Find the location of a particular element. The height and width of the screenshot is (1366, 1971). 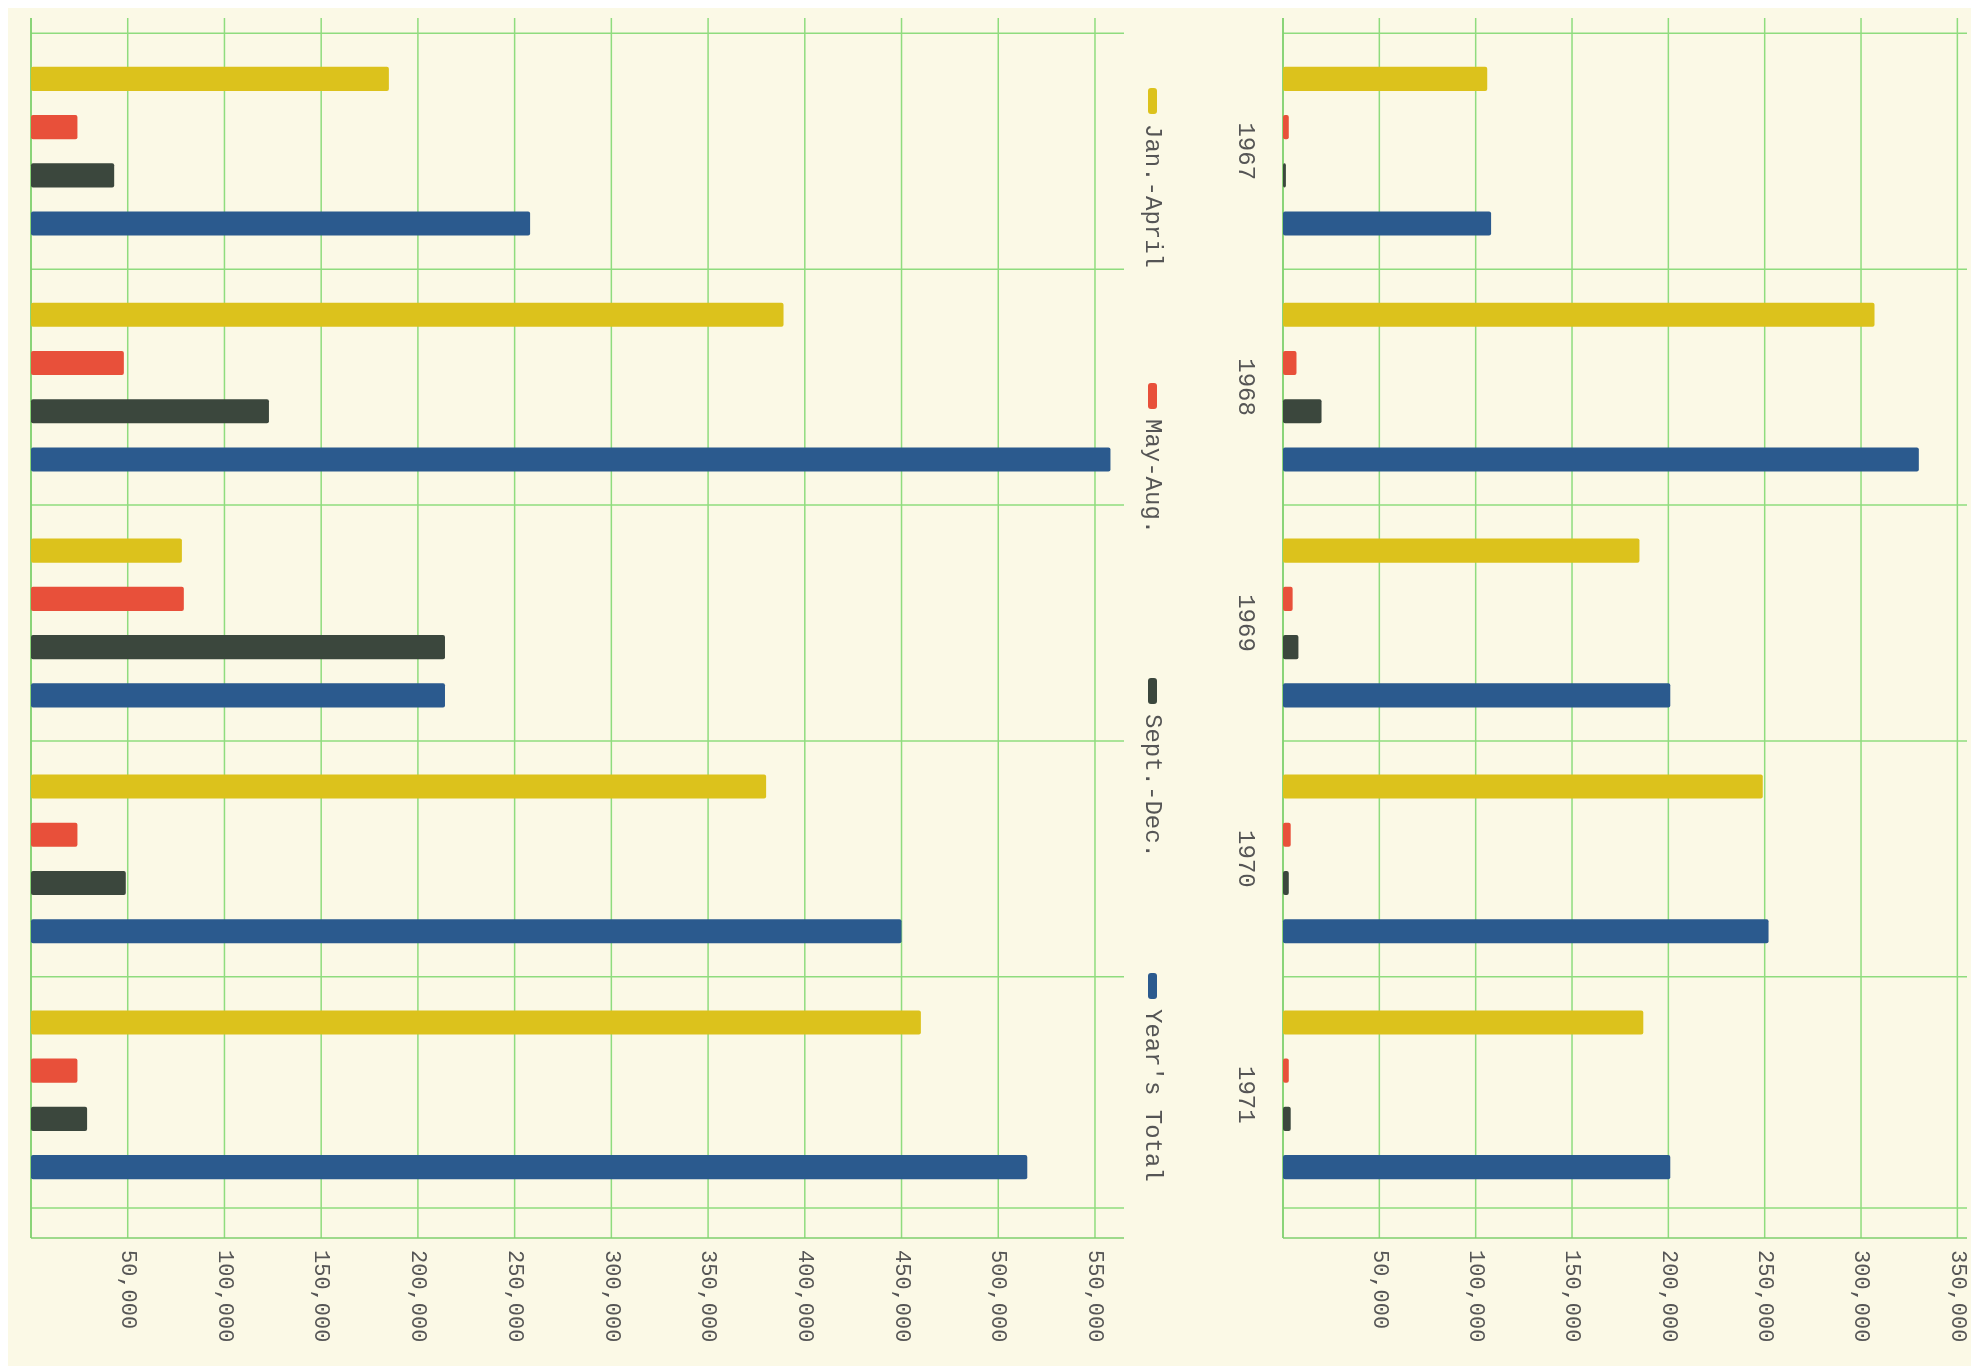

legend-label: May-Aug. is located at coordinates (1152, 477).